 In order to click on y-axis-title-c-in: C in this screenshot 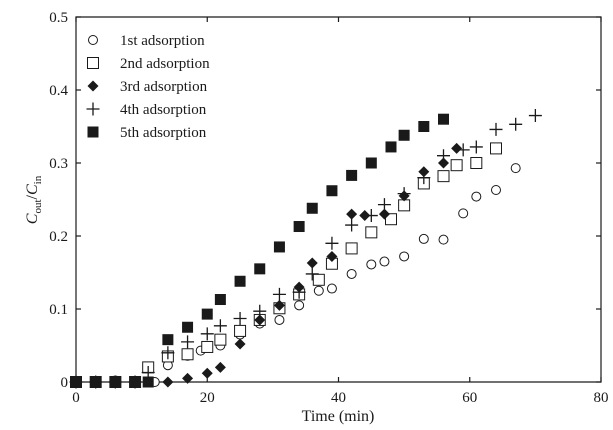, I will do `click(32, 189)`.